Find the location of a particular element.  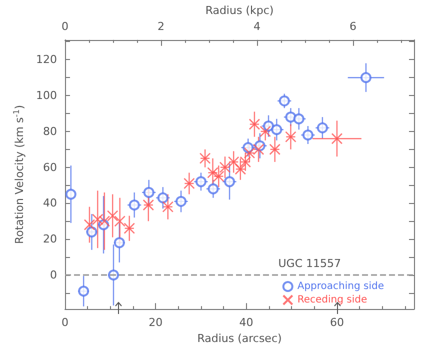

x-tick-label: 60 is located at coordinates (337, 323).